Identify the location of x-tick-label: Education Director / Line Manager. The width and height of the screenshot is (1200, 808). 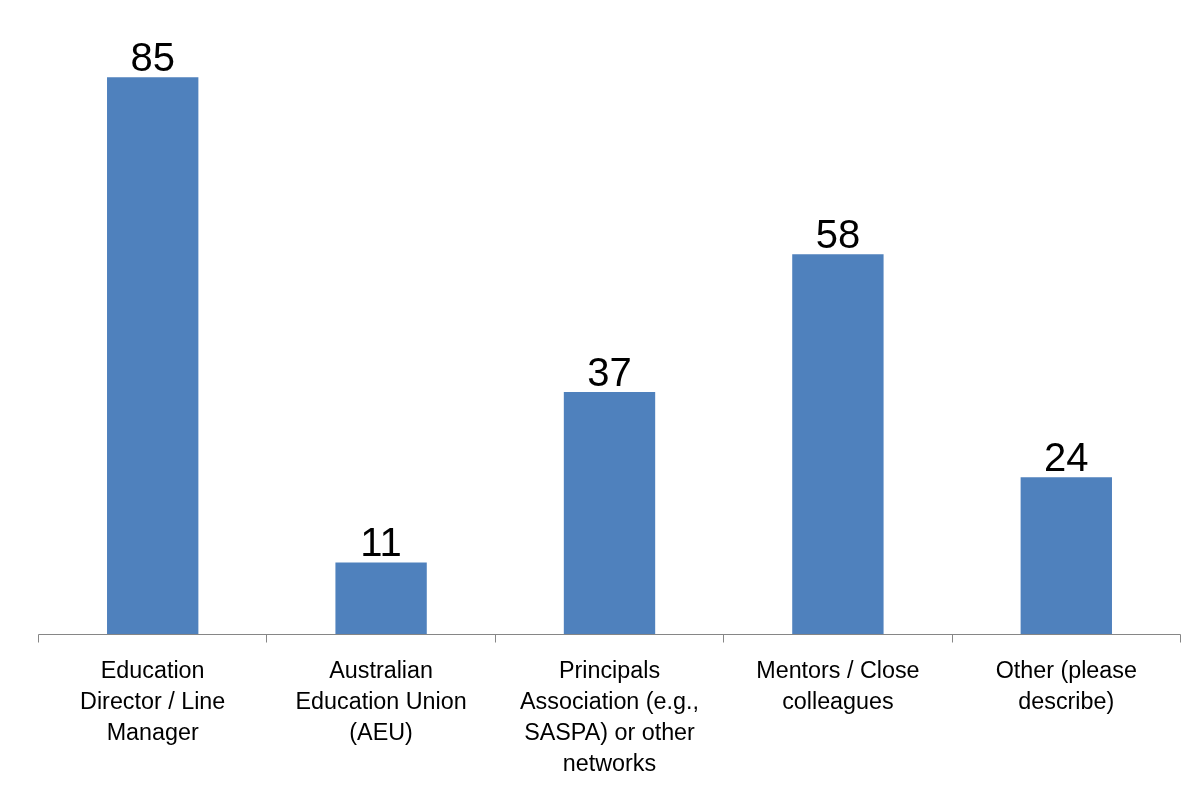
(153, 700).